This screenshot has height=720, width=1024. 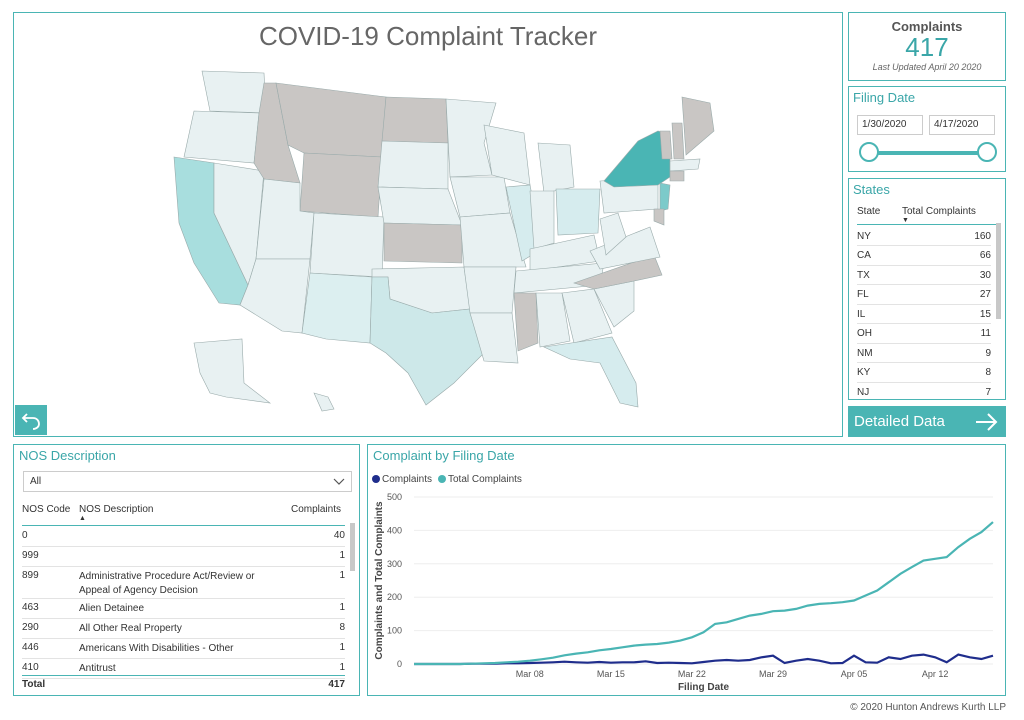 What do you see at coordinates (924, 391) in the screenshot?
I see `state-row: NJ 7` at bounding box center [924, 391].